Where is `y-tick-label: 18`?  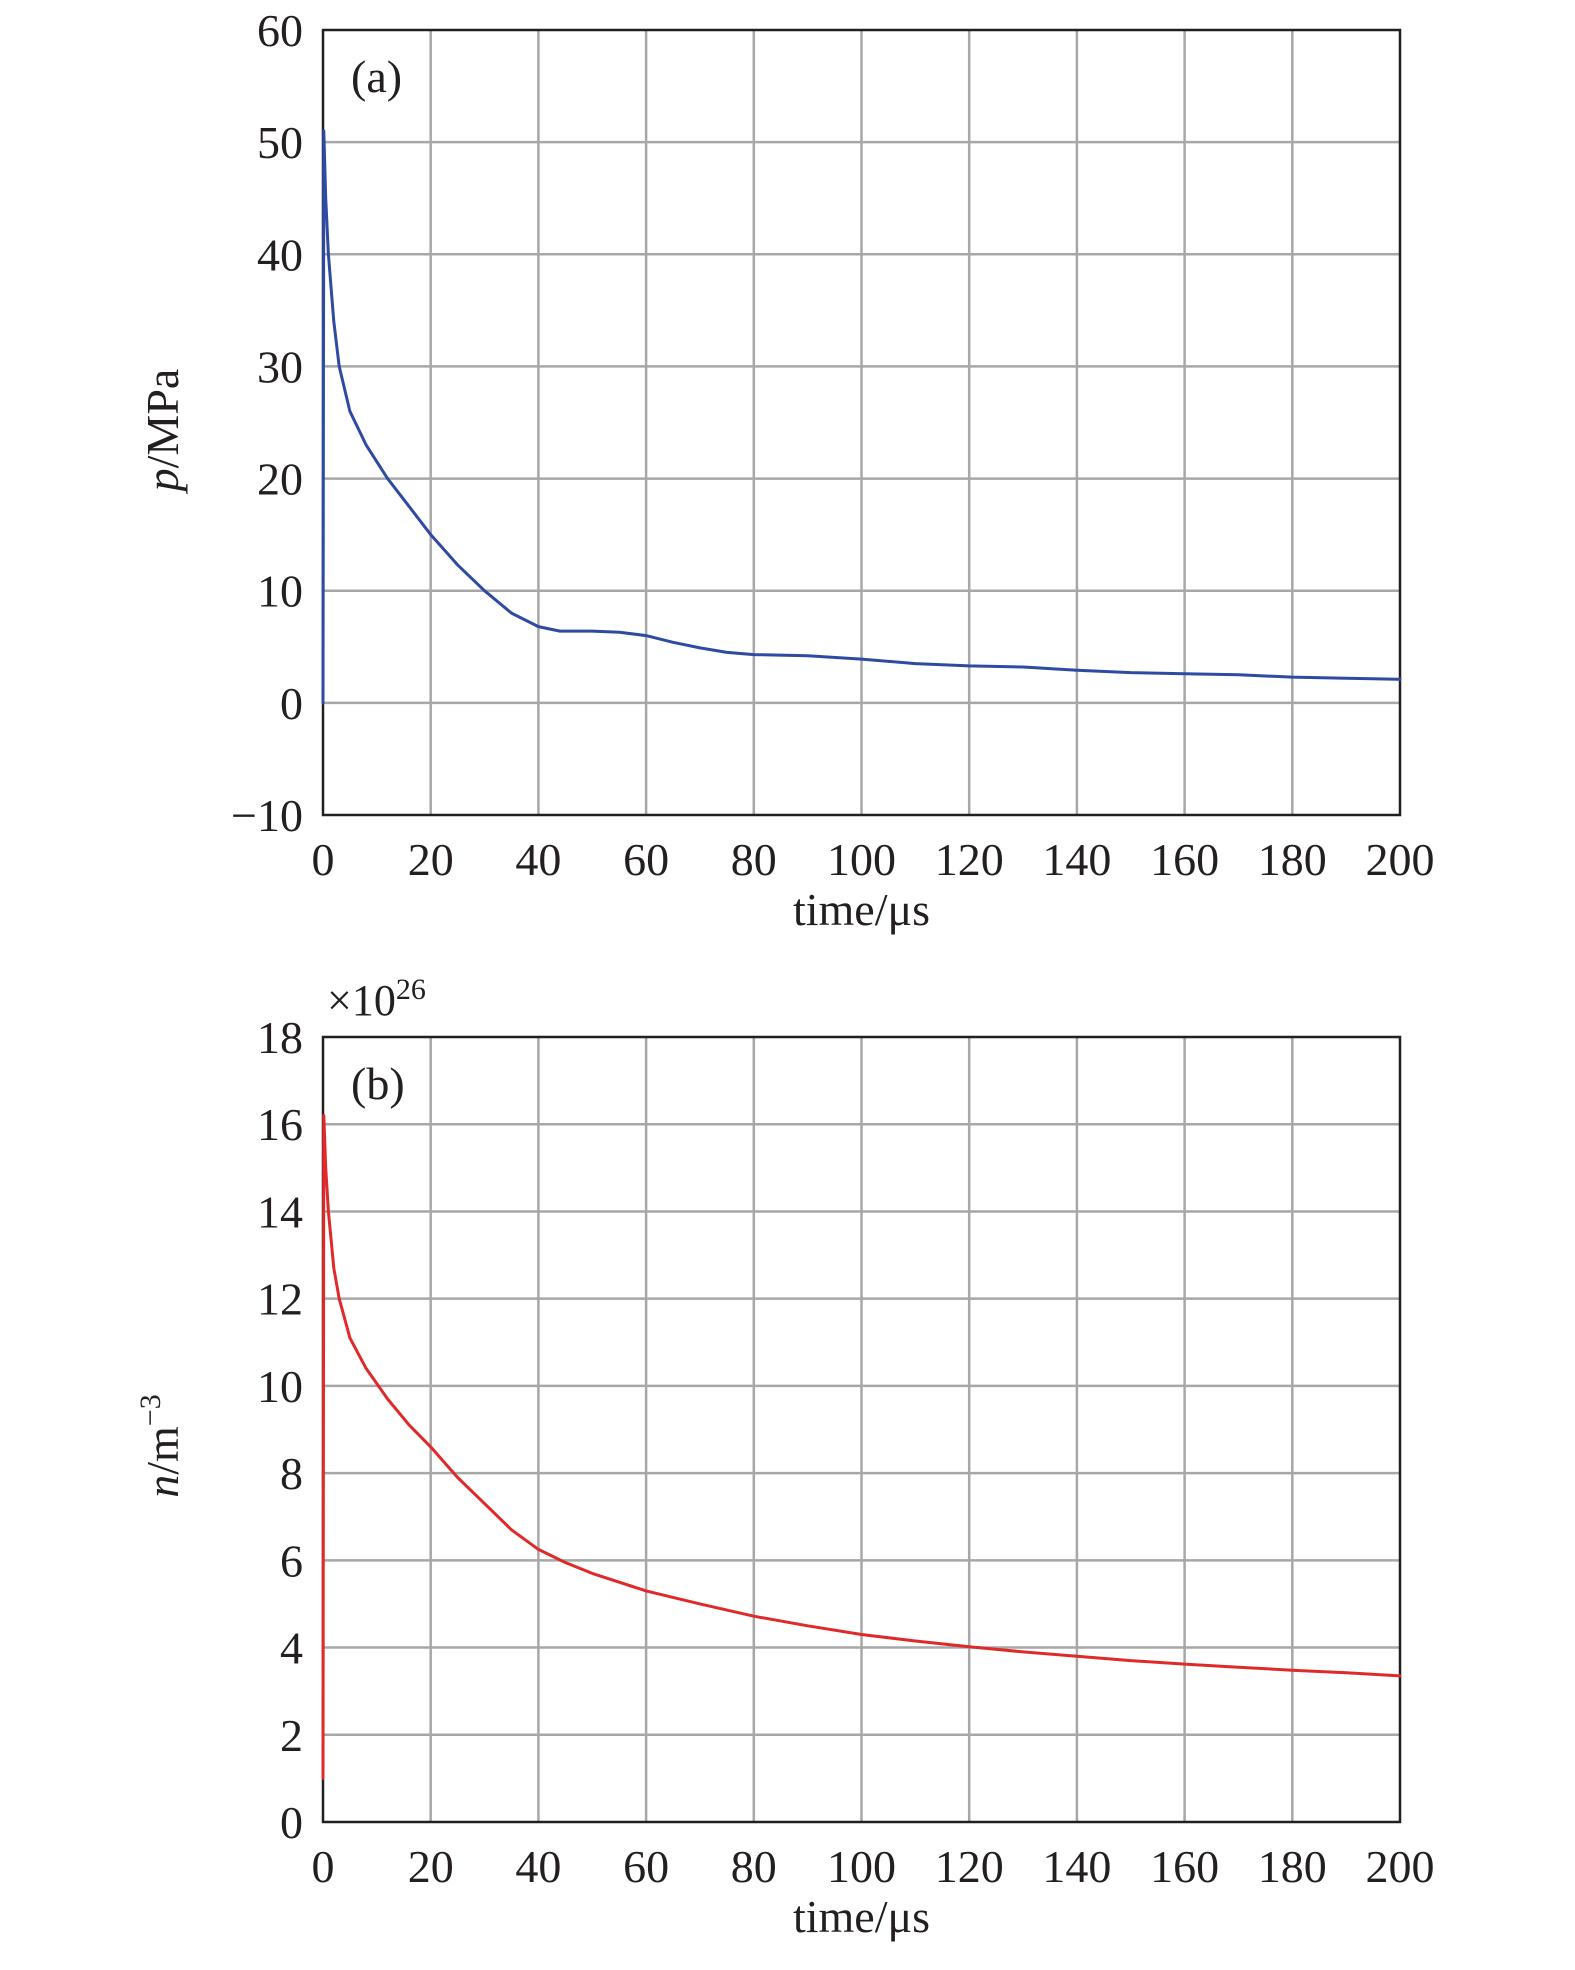
y-tick-label: 18 is located at coordinates (280, 1037).